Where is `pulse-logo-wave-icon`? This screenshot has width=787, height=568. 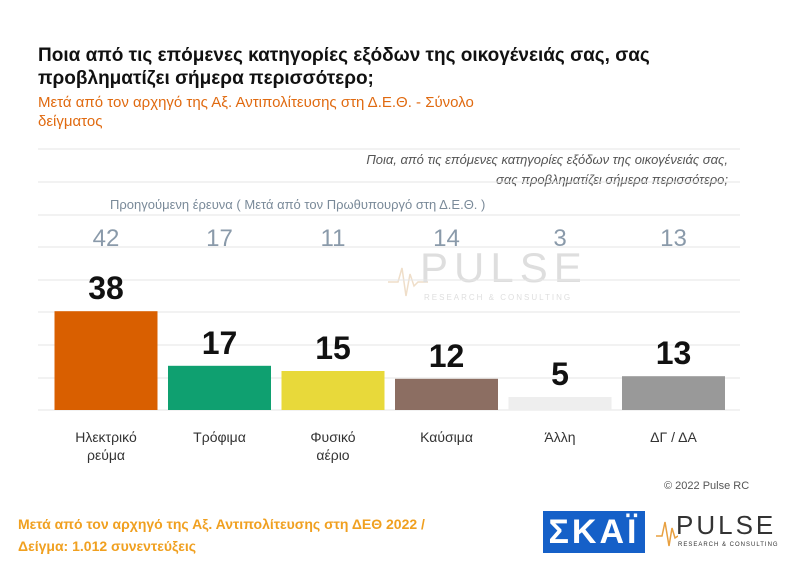
pulse-logo-wave-icon is located at coordinates (667, 534).